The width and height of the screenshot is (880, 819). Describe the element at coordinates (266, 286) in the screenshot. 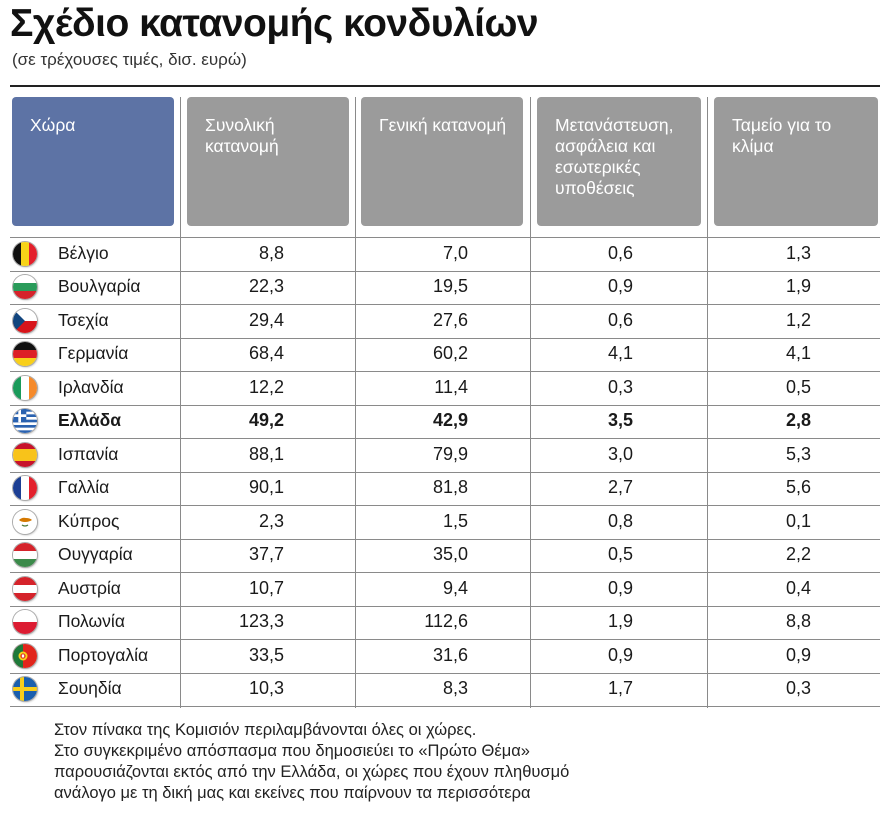

I see `cell-total: 22,3` at that location.